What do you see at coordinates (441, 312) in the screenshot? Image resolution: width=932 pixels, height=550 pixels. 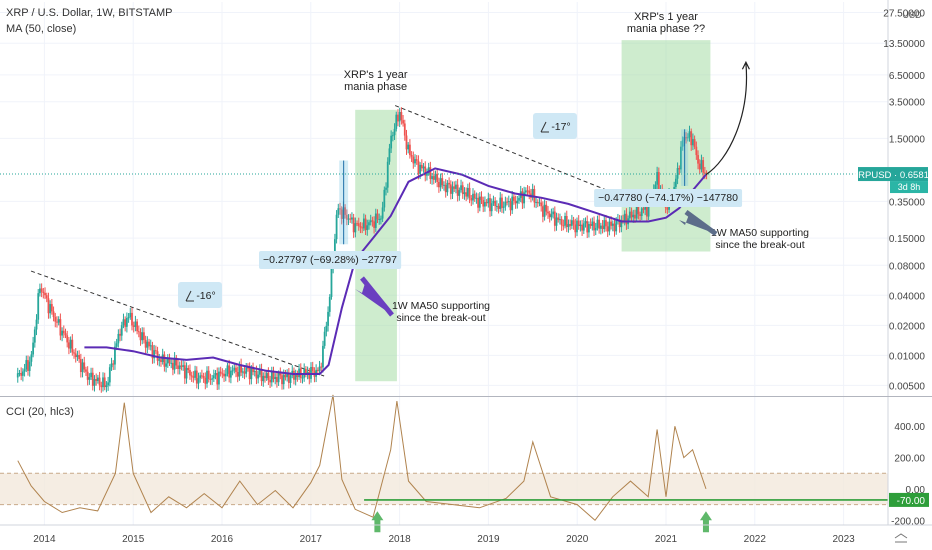 I see `support-label-2017: 1W MA50 supporting since the break-out` at bounding box center [441, 312].